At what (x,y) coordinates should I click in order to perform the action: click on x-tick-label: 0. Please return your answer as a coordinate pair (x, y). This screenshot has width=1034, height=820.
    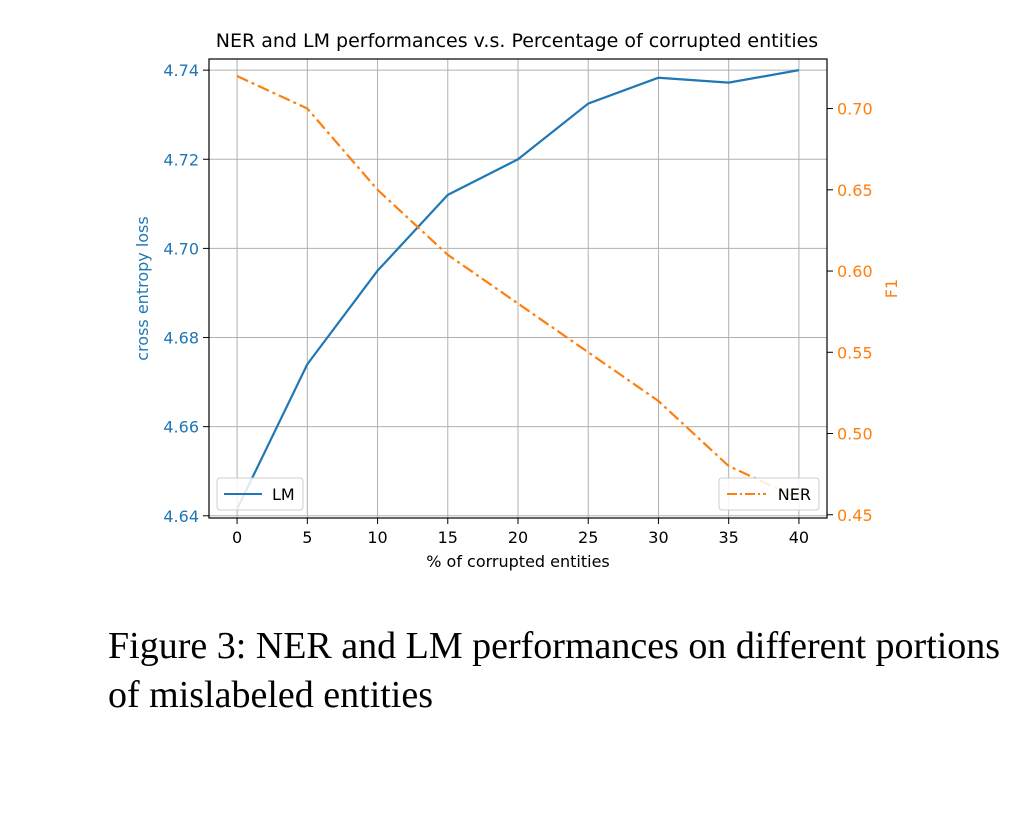
    Looking at the image, I should click on (237, 537).